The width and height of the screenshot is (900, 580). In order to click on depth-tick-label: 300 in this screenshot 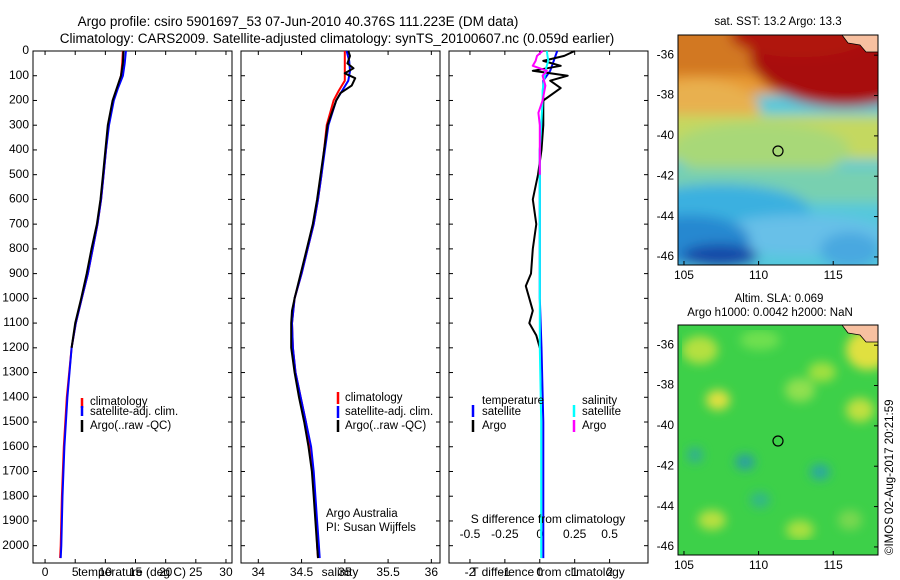, I will do `click(19, 124)`.